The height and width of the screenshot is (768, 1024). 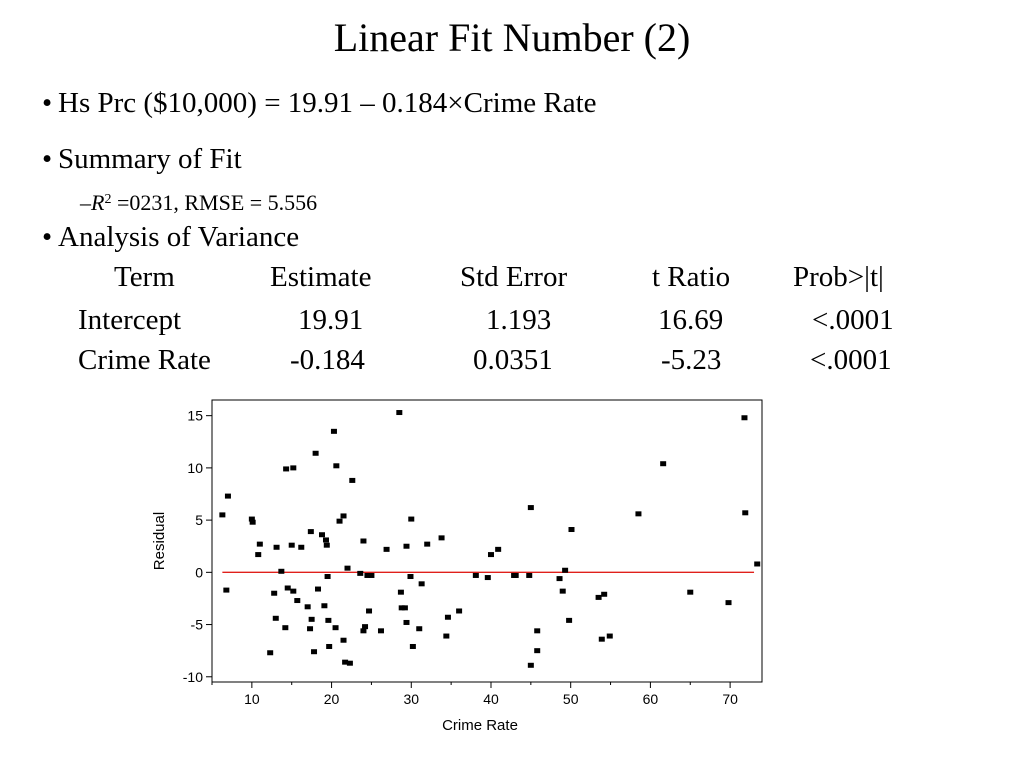 I want to click on row-crime-rate-t-ratio: -5.23, so click(x=691, y=360).